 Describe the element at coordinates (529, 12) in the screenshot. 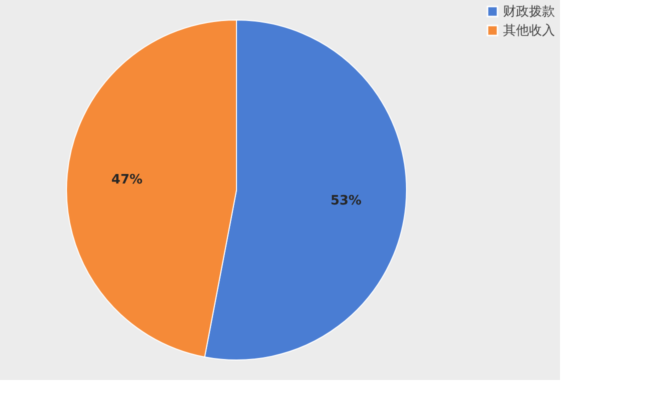

I see `legend-label: 财政拨款` at that location.